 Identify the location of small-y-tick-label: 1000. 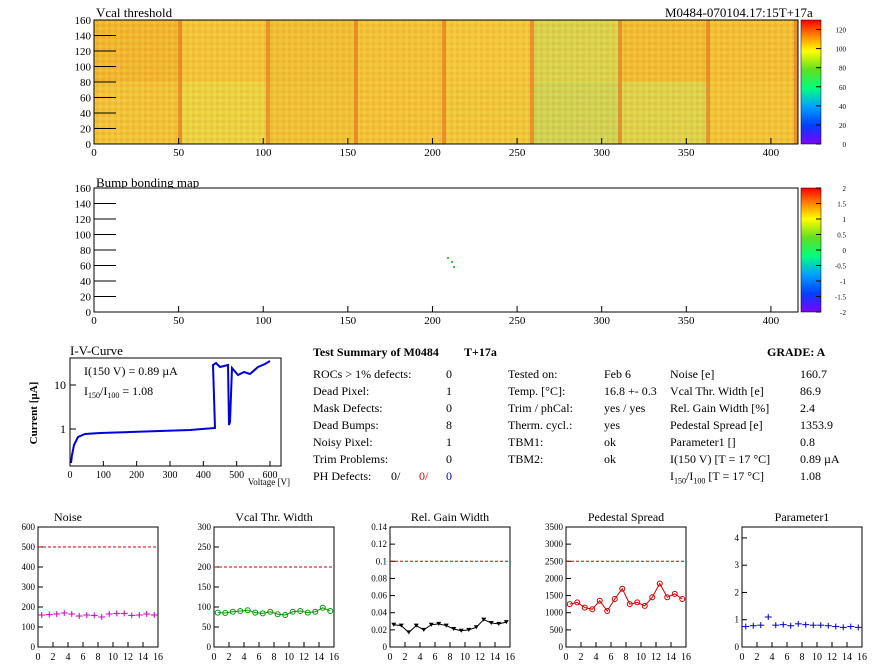
(554, 613).